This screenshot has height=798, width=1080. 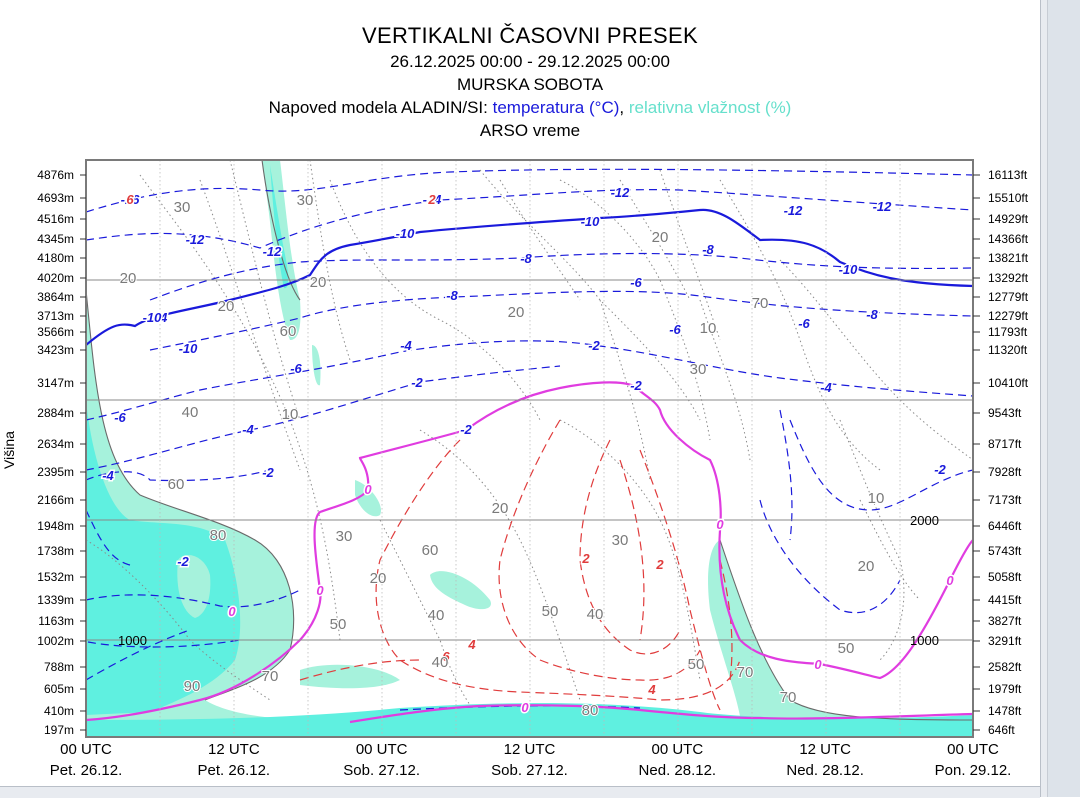 I want to click on y-left-tick-label: 410m, so click(x=59, y=711).